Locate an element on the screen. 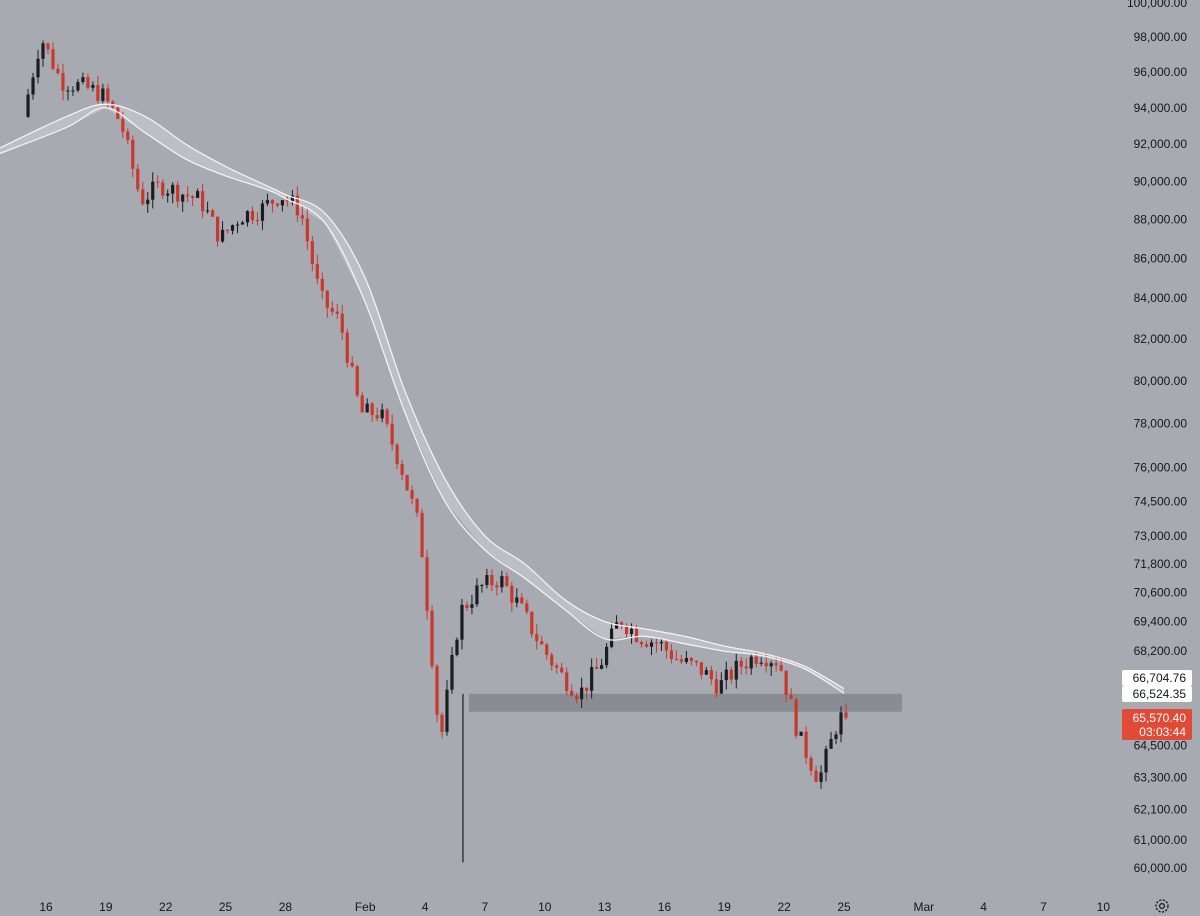 This screenshot has width=1200, height=916. countdown-label: 03:03:44 is located at coordinates (1162, 732).